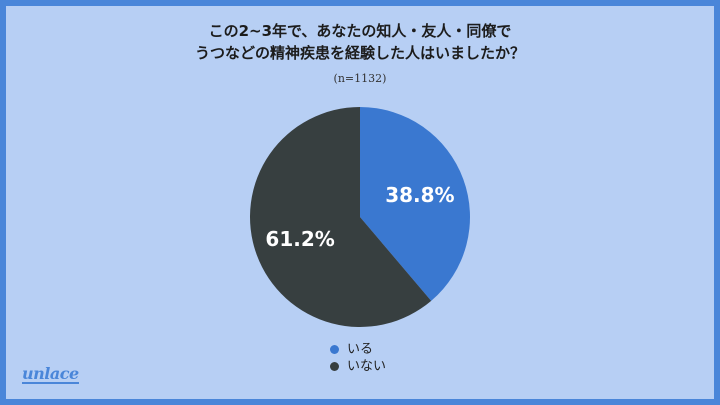 The width and height of the screenshot is (720, 405). What do you see at coordinates (334, 349) in the screenshot?
I see `legend-swatch-iru` at bounding box center [334, 349].